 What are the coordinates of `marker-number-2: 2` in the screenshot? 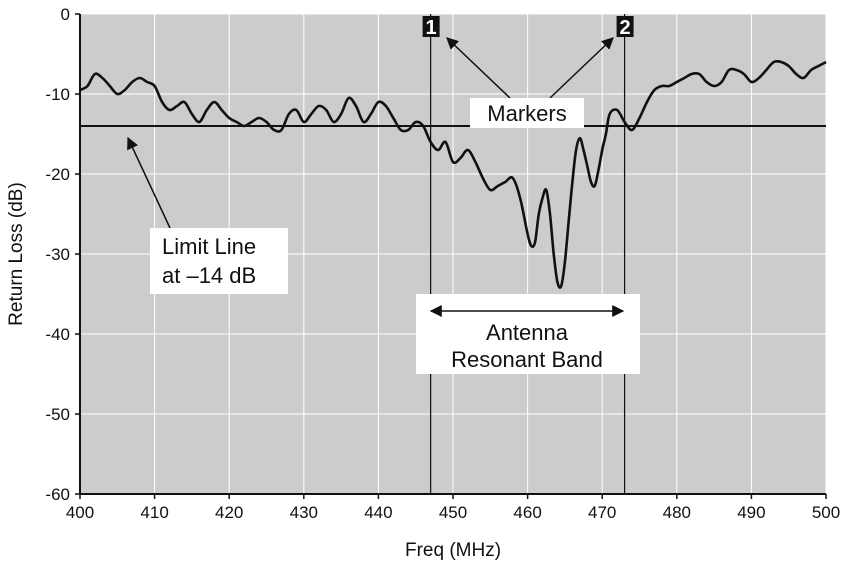 It's located at (625, 28).